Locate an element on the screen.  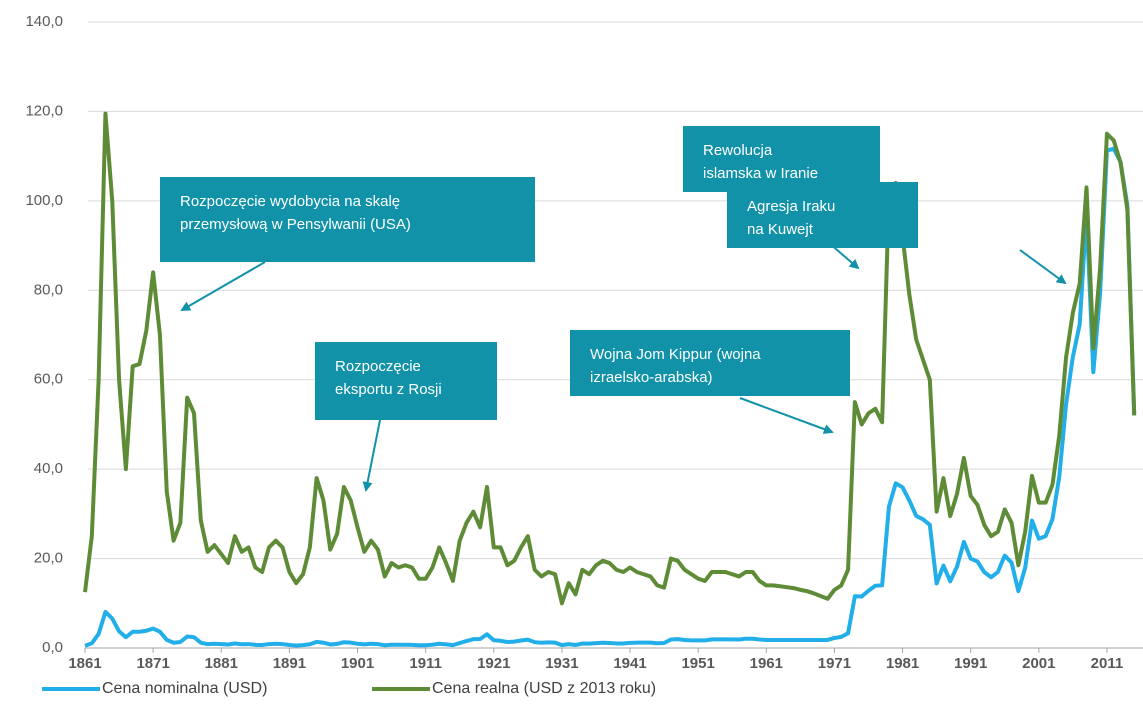
annotation-text: Wojna Jom Kippur (wojna is located at coordinates (675, 354).